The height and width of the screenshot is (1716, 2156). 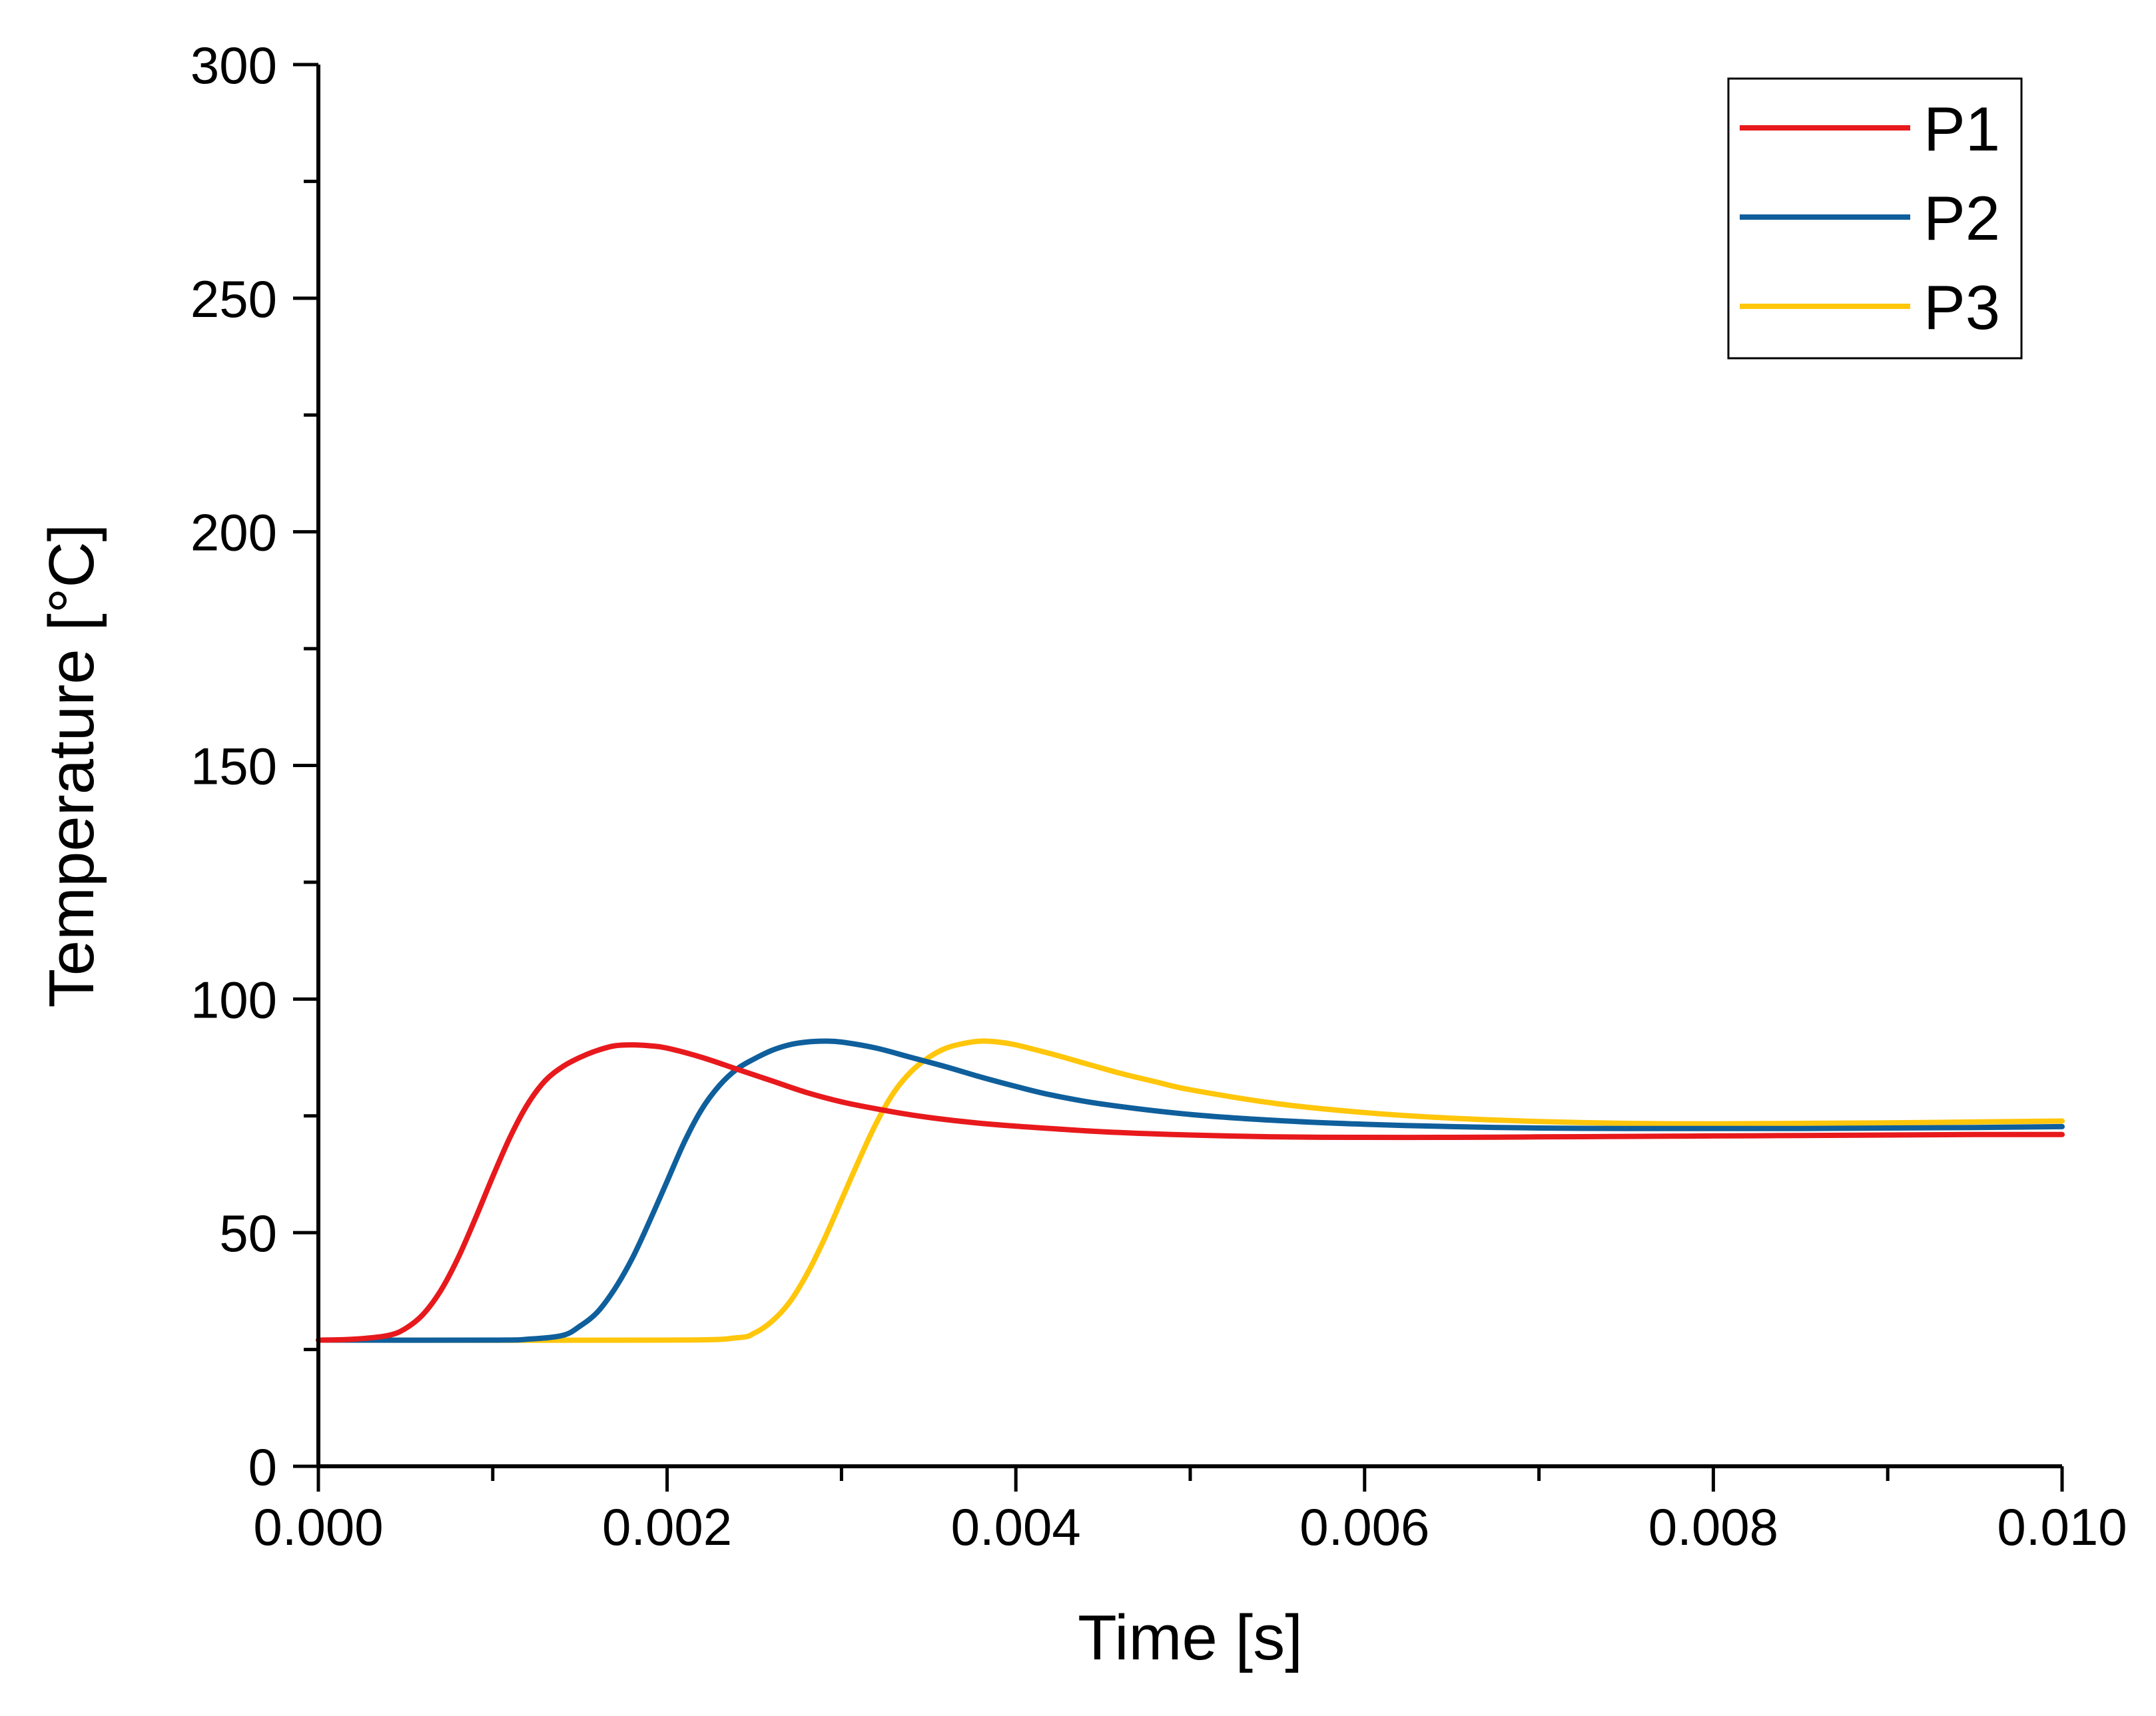 I want to click on y-tick-label: 0, so click(x=262, y=1467).